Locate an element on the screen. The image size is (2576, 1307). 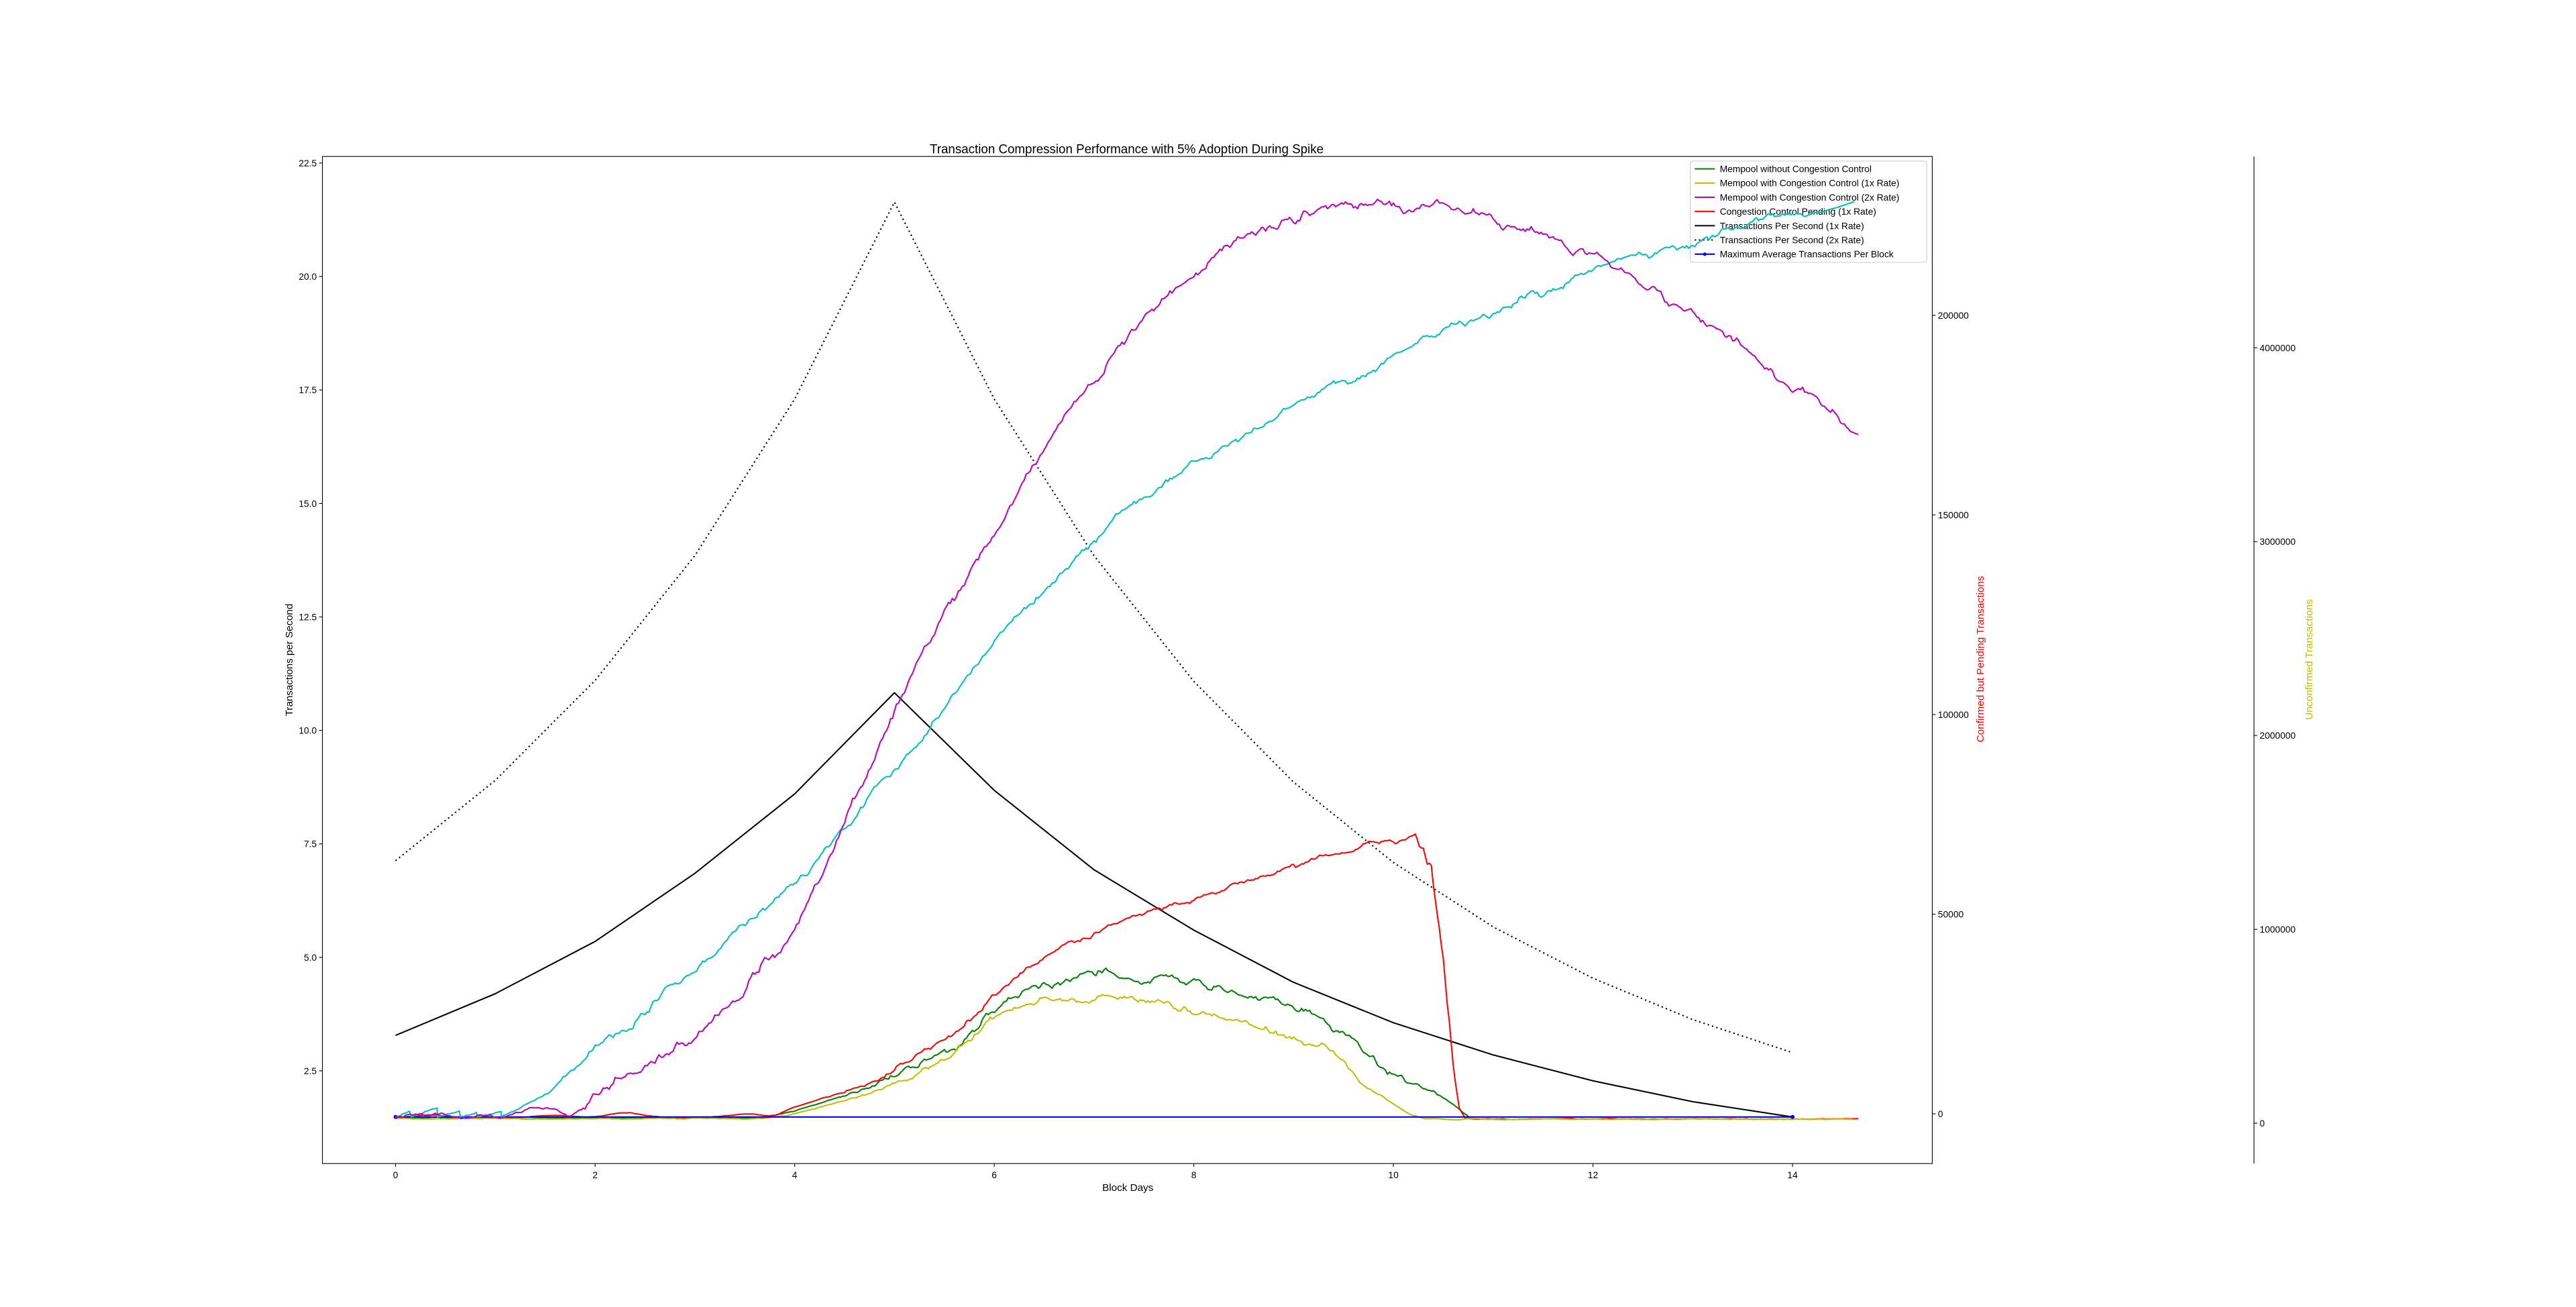
svg-text: 150000 is located at coordinates (1953, 515).